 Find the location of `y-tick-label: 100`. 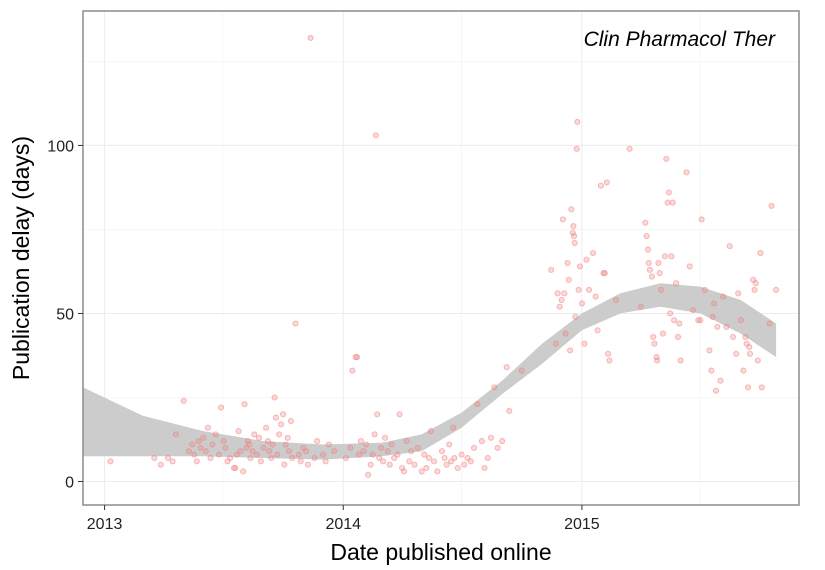

y-tick-label: 100 is located at coordinates (60, 146).